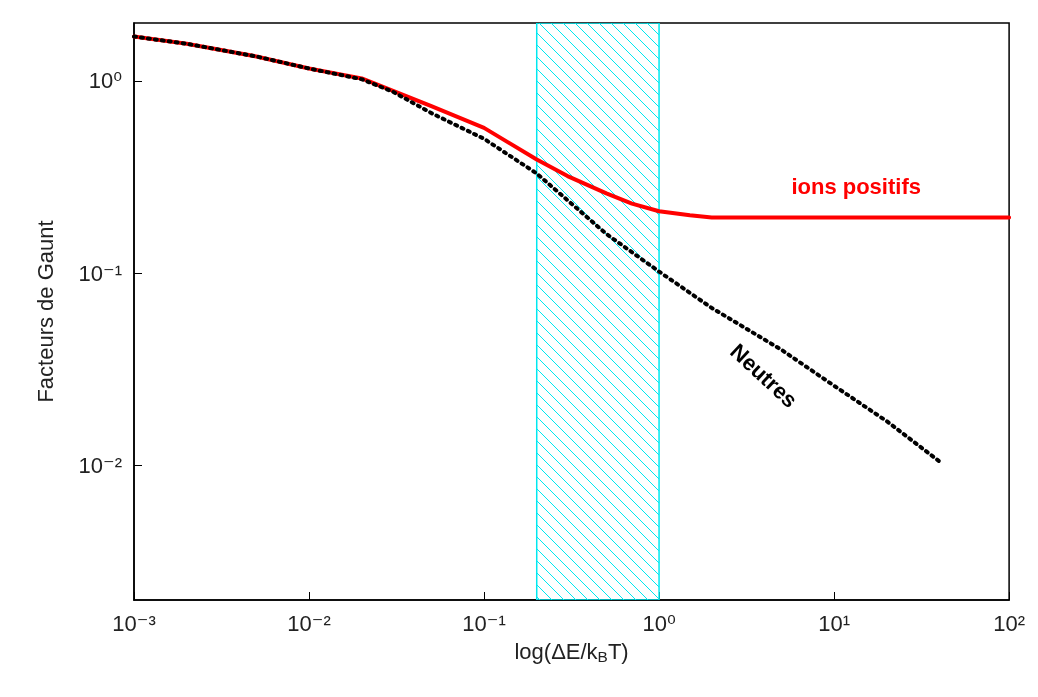 The width and height of the screenshot is (1038, 697). I want to click on x-tick-label: 10⁻³, so click(134, 623).